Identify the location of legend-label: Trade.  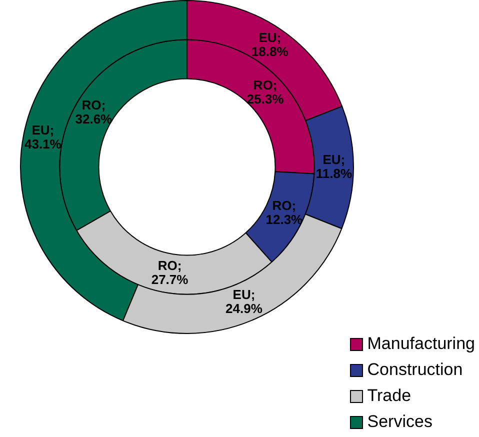
(389, 396).